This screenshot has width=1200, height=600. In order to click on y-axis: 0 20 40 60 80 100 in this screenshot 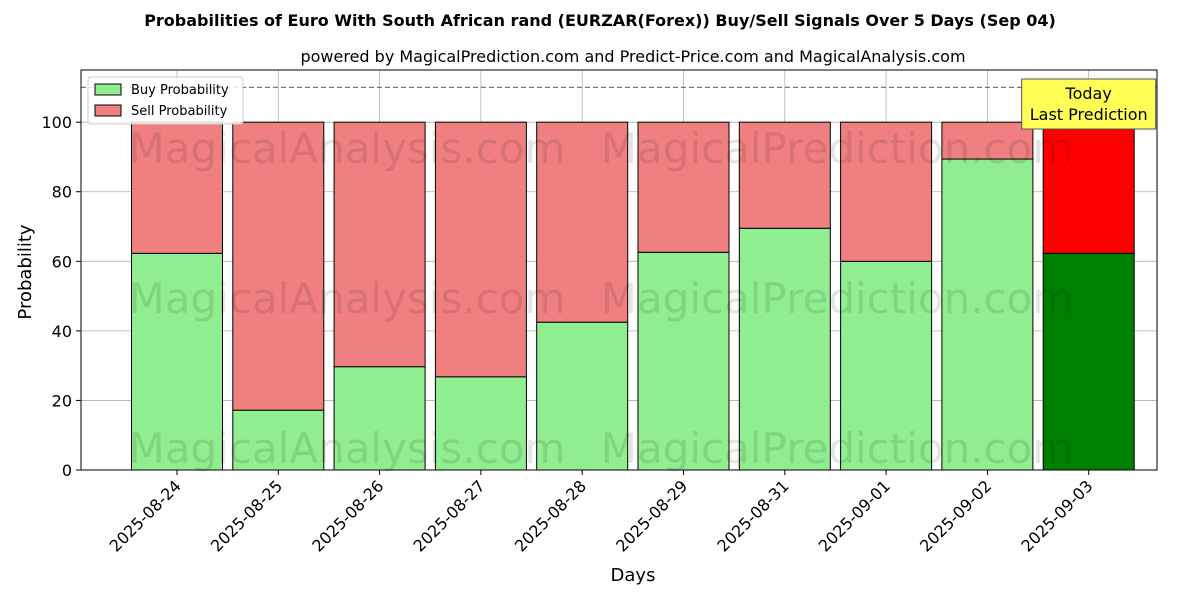, I will do `click(61, 296)`.